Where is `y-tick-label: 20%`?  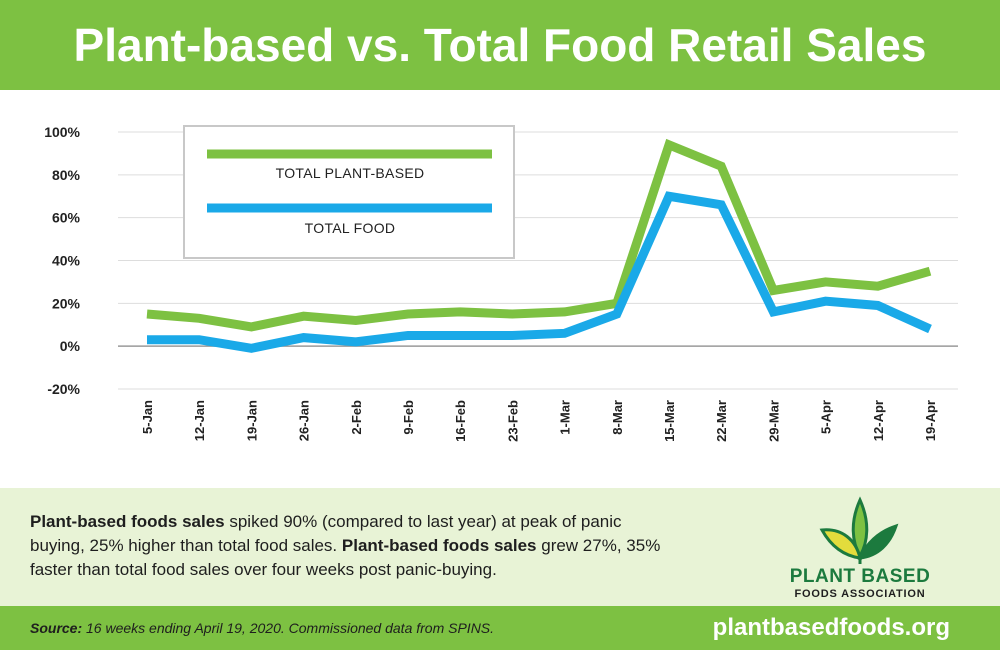 y-tick-label: 20% is located at coordinates (66, 303).